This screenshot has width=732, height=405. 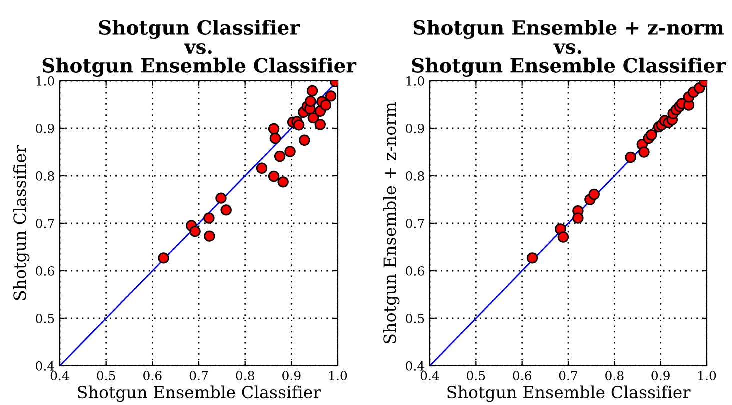 I want to click on chart-title: Shotgun Classifier vs. Shotgun Ensemble Classifier, so click(x=199, y=48).